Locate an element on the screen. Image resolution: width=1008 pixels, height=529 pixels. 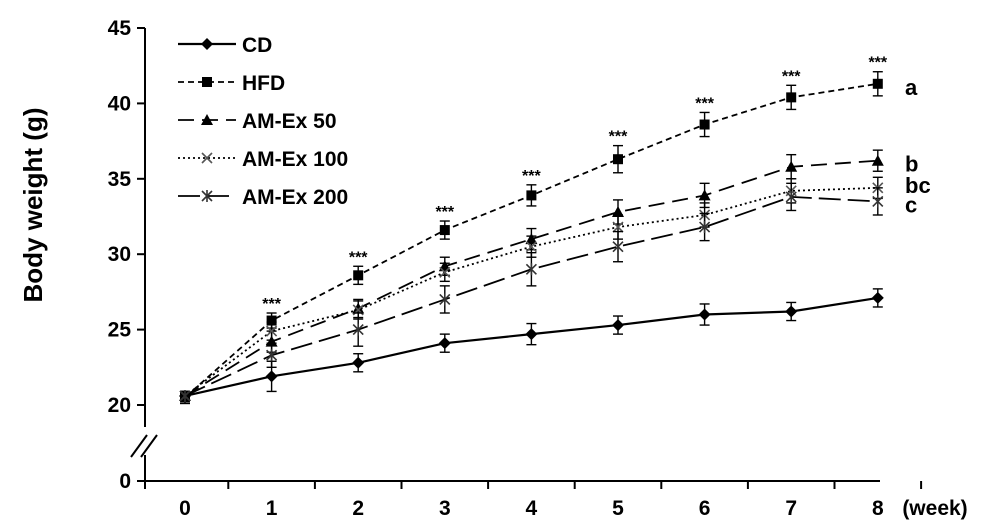
legend-entry: AM-Ex 50 is located at coordinates (257, 121).